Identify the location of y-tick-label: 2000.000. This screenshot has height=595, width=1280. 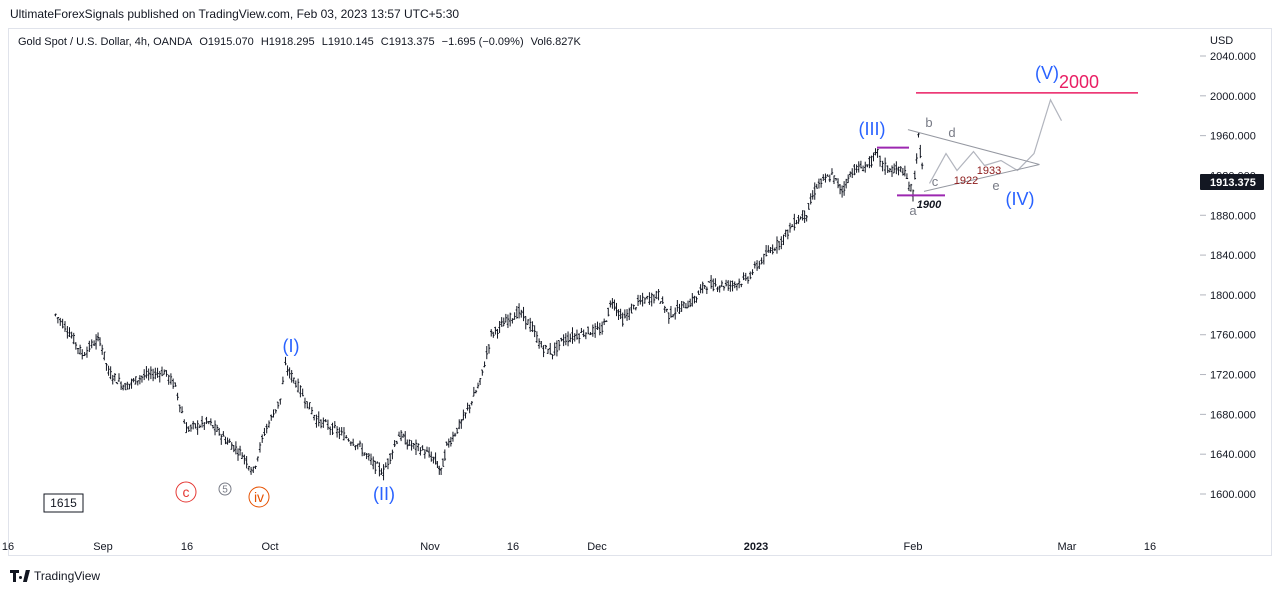
(1233, 97).